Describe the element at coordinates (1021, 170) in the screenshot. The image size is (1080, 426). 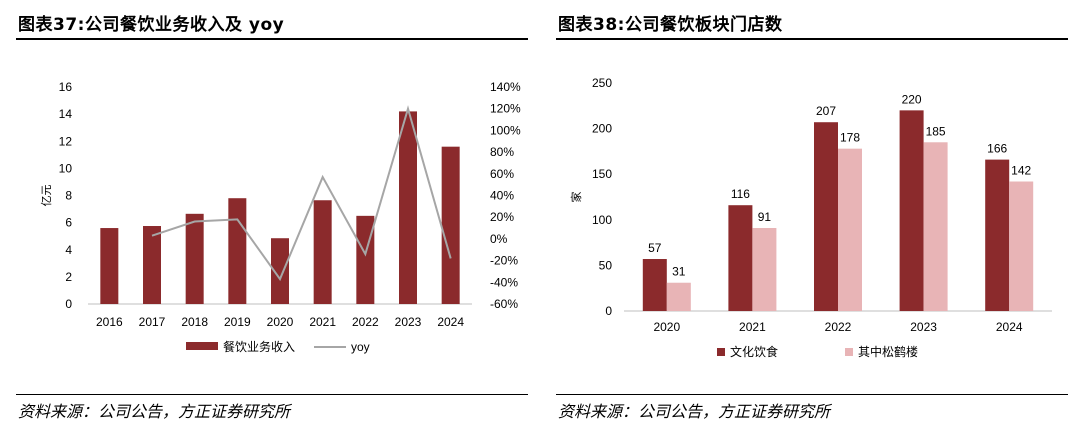
I see `data-label: 142` at that location.